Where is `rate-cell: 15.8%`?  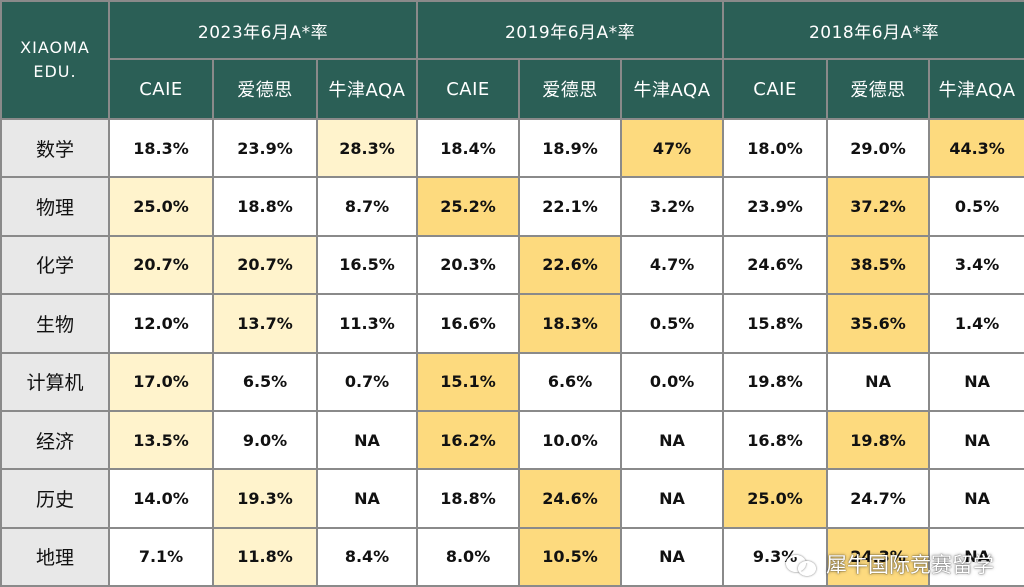
rate-cell: 15.8% is located at coordinates (775, 323).